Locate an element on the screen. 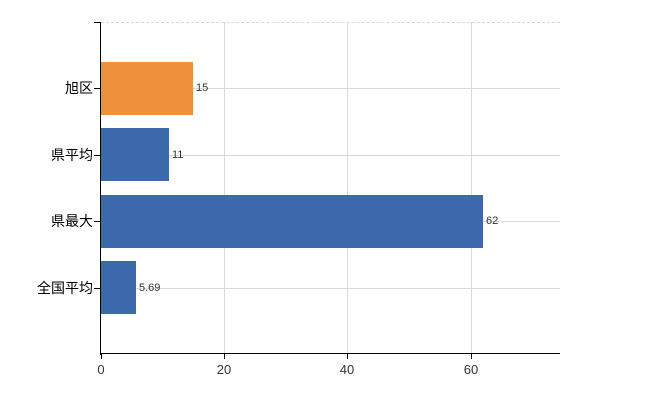 Image resolution: width=650 pixels, height=400 pixels. value-label: 5.69 is located at coordinates (150, 288).